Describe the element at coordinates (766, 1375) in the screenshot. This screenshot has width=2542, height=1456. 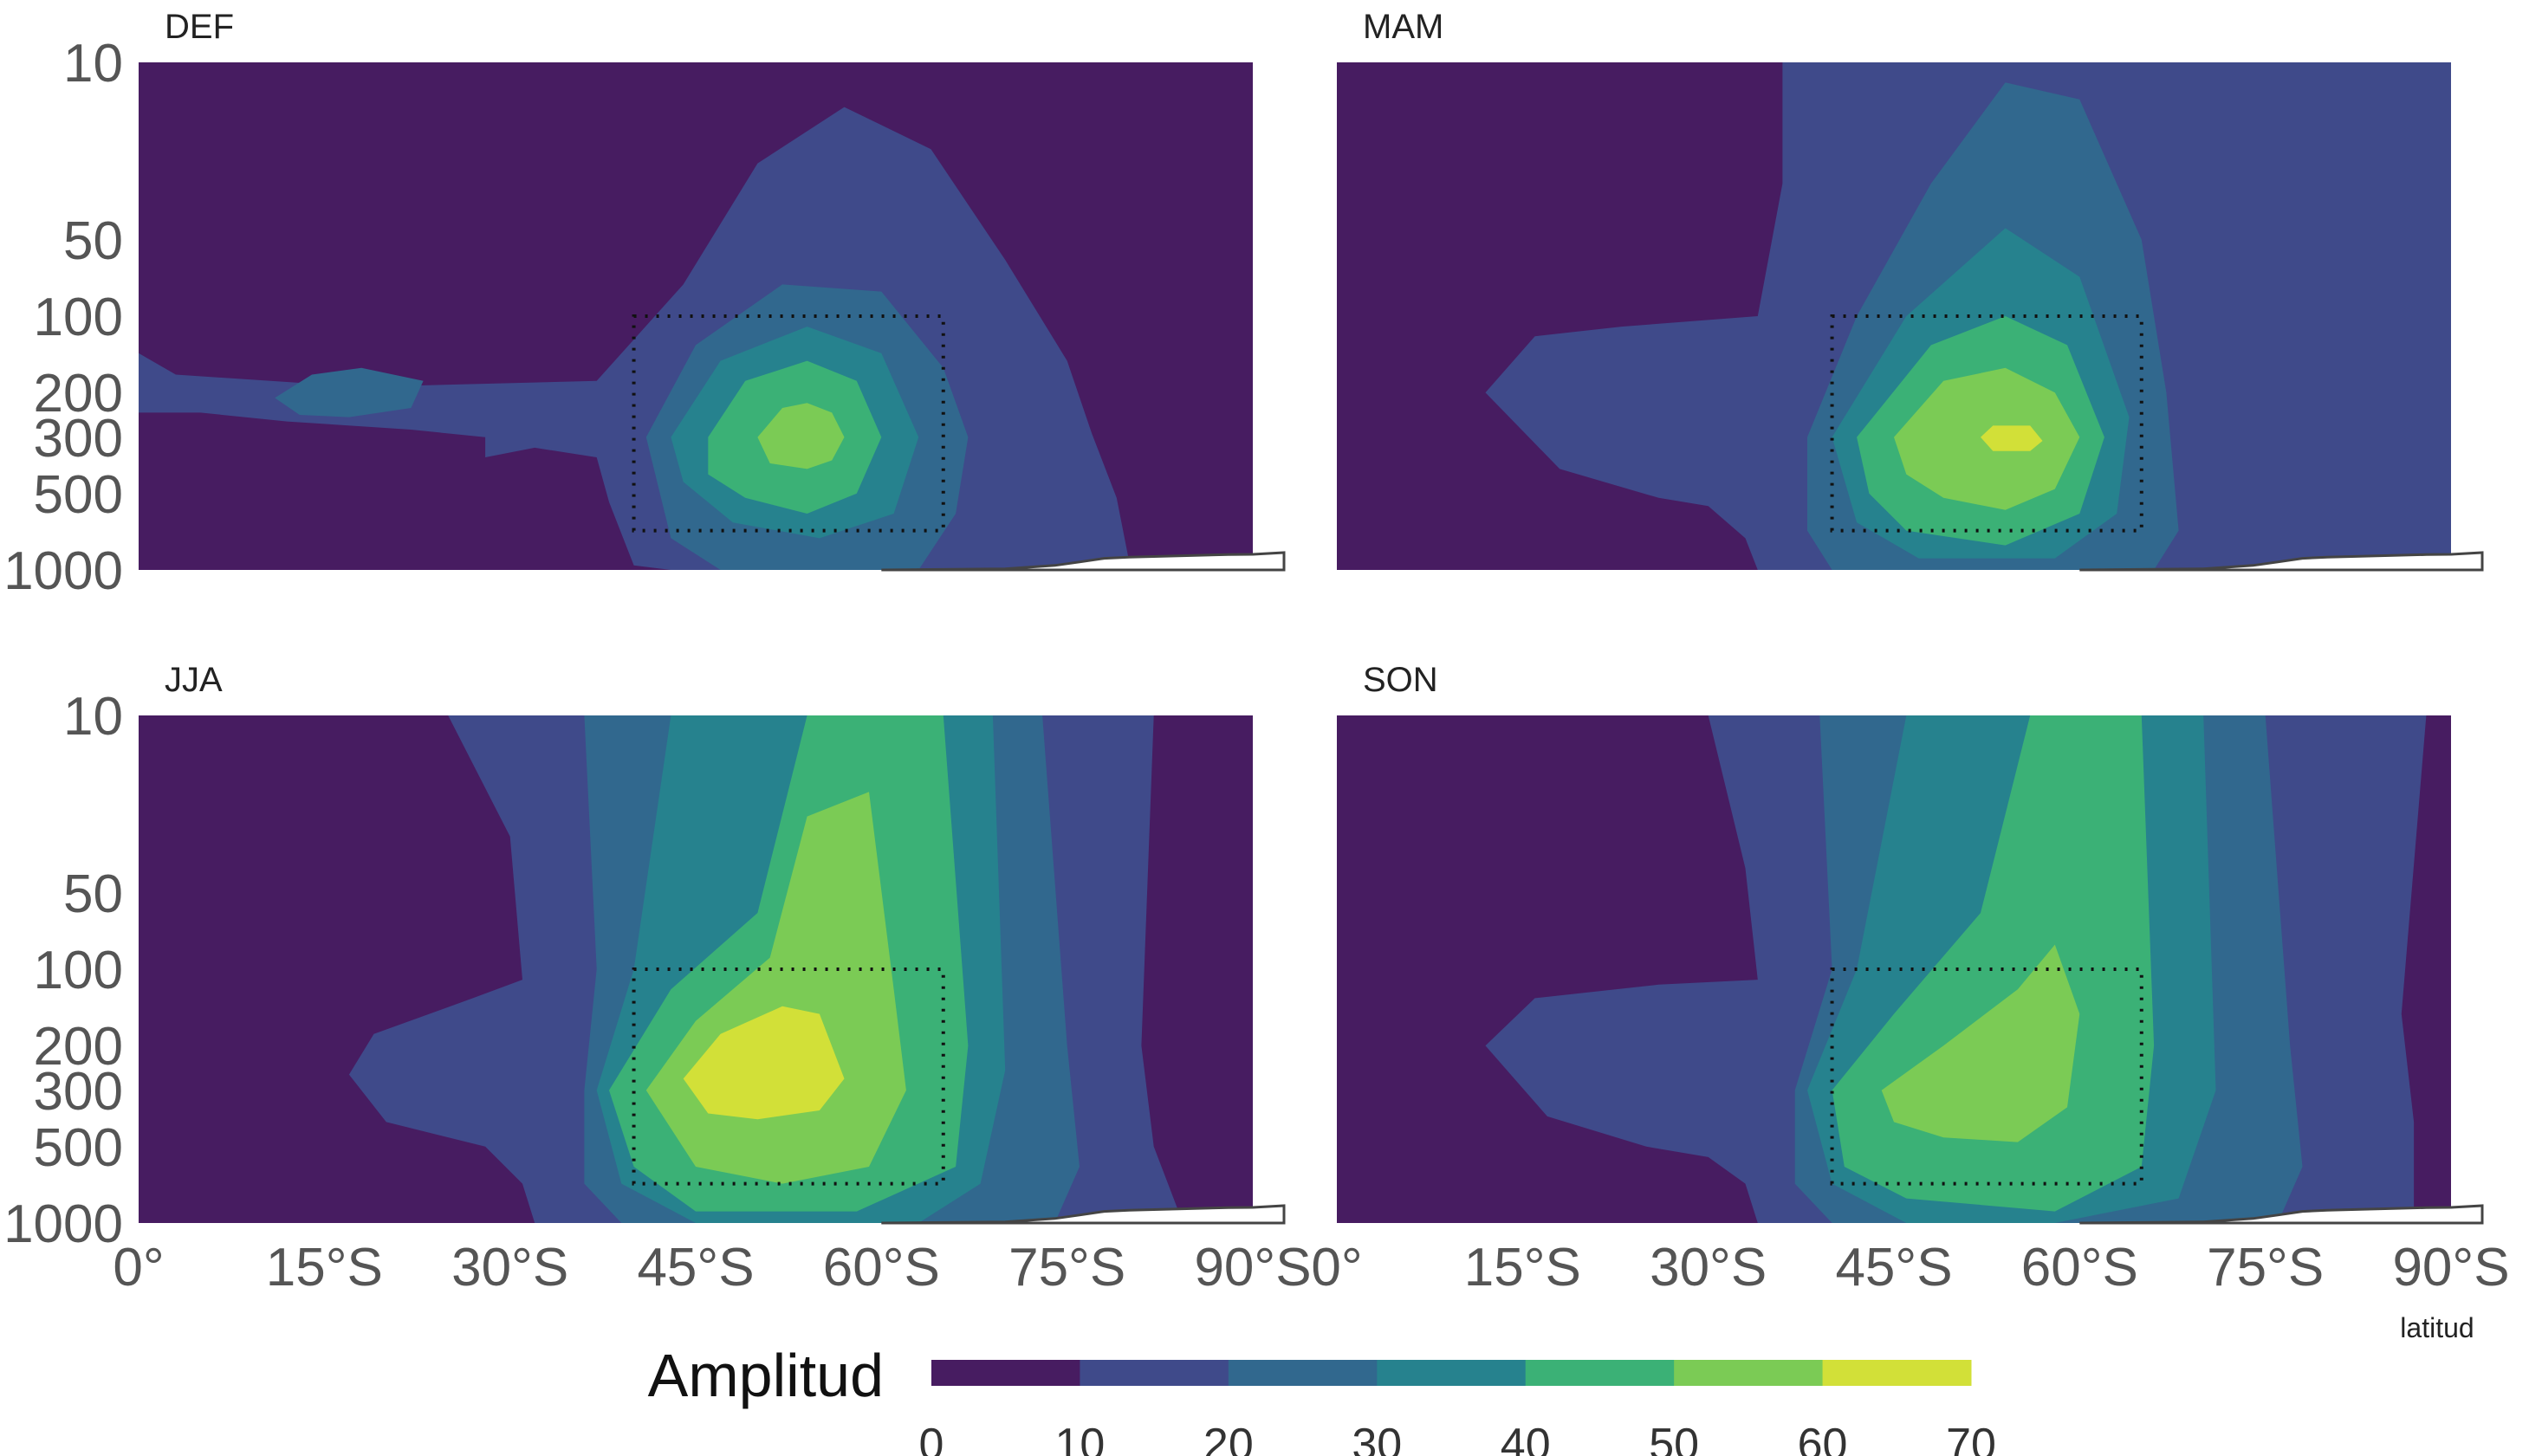
I see `colorbar-label: Amplitud` at that location.